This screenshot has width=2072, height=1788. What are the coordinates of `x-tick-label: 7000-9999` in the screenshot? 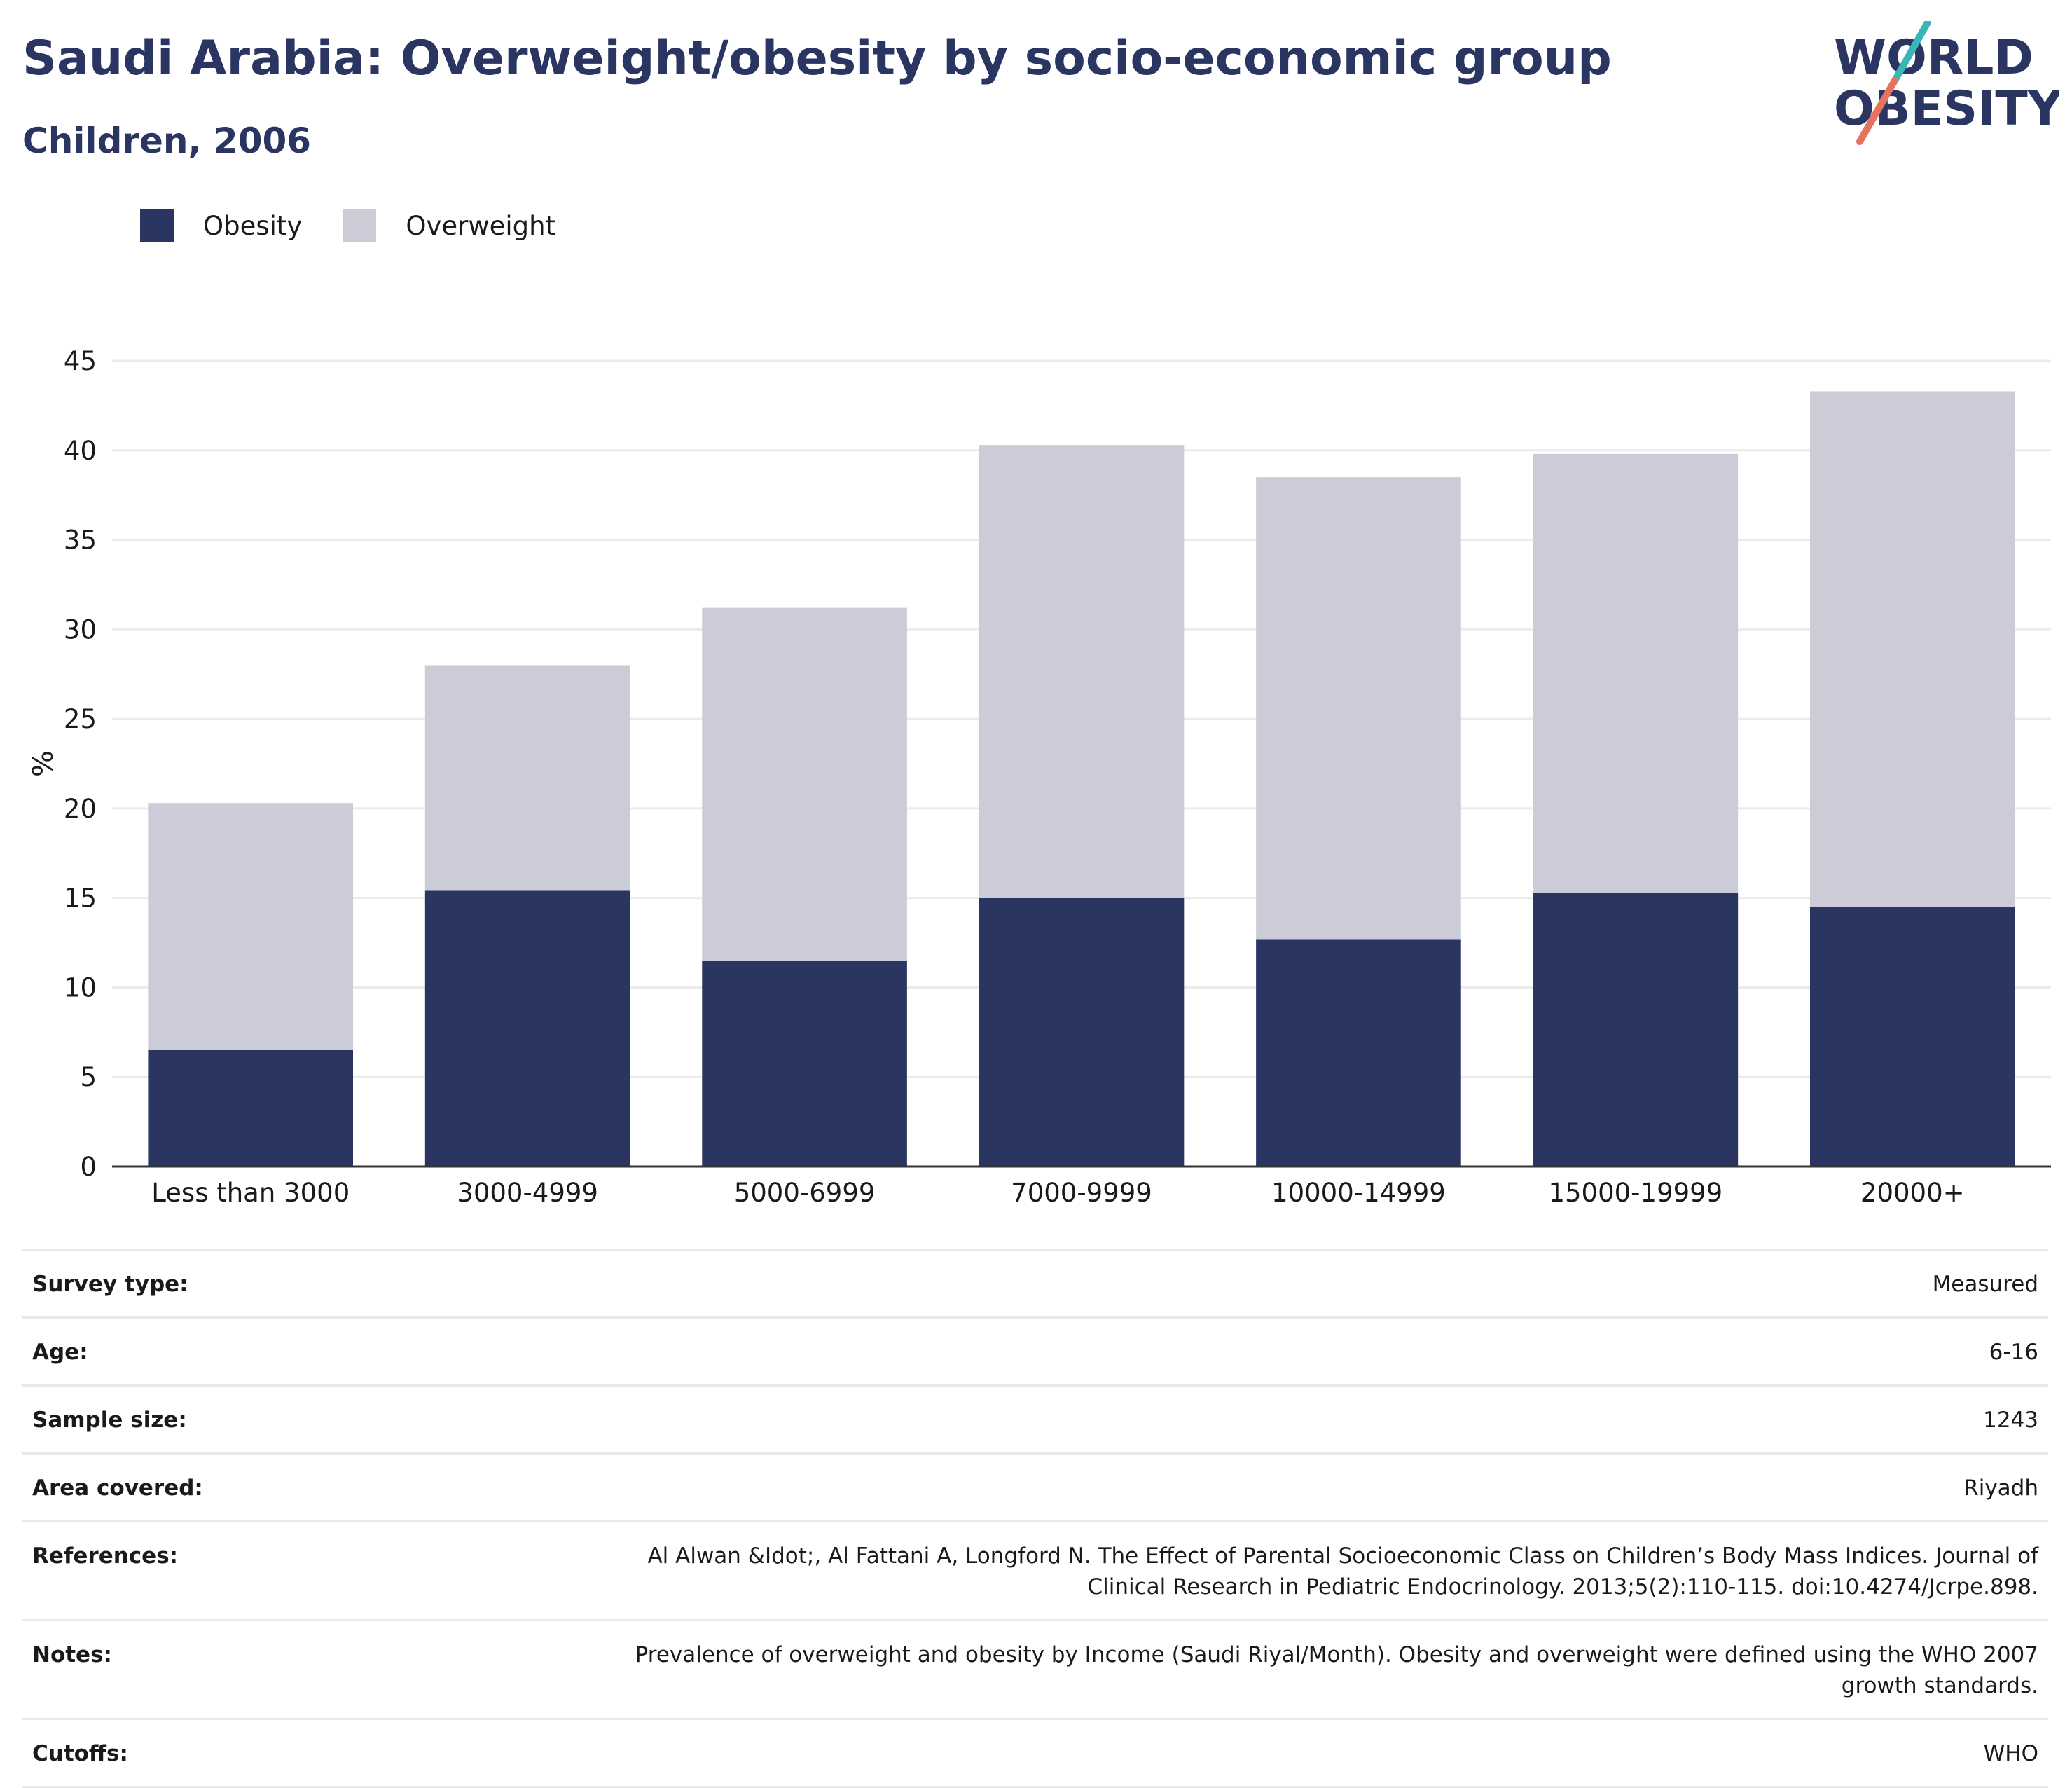 It's located at (1082, 1191).